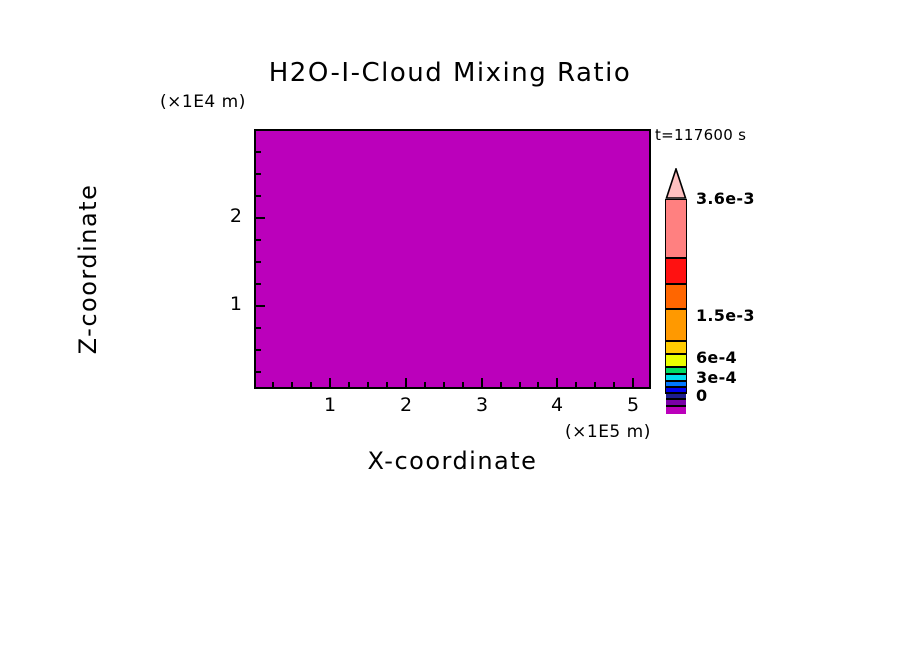  I want to click on colorbar-extend-arrow-icon, so click(676, 183).